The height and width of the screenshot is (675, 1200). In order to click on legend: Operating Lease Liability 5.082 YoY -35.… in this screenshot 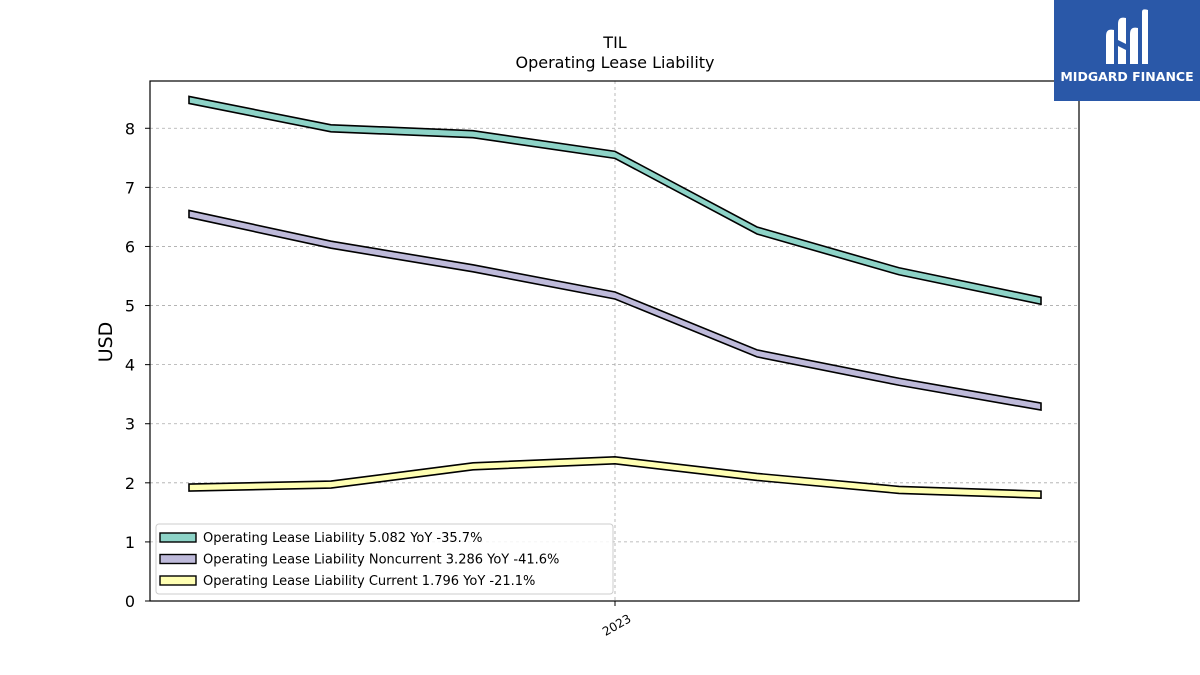, I will do `click(384, 559)`.